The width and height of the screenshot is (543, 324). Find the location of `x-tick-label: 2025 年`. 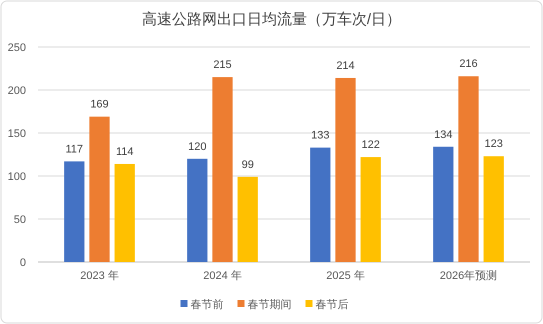

x-tick-label: 2025 年 is located at coordinates (345, 276).